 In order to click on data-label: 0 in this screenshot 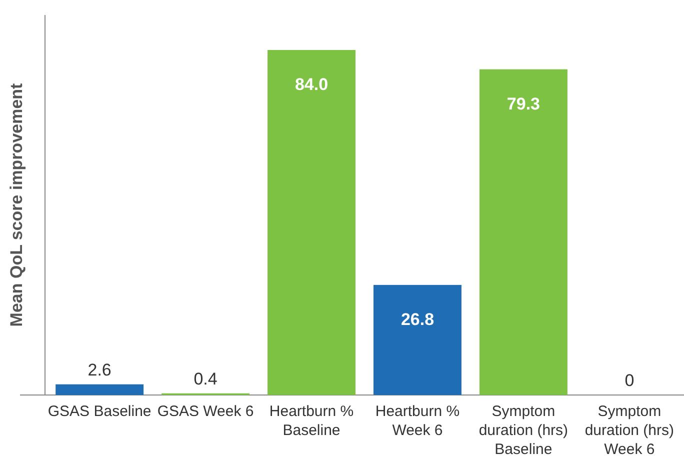, I will do `click(629, 380)`.